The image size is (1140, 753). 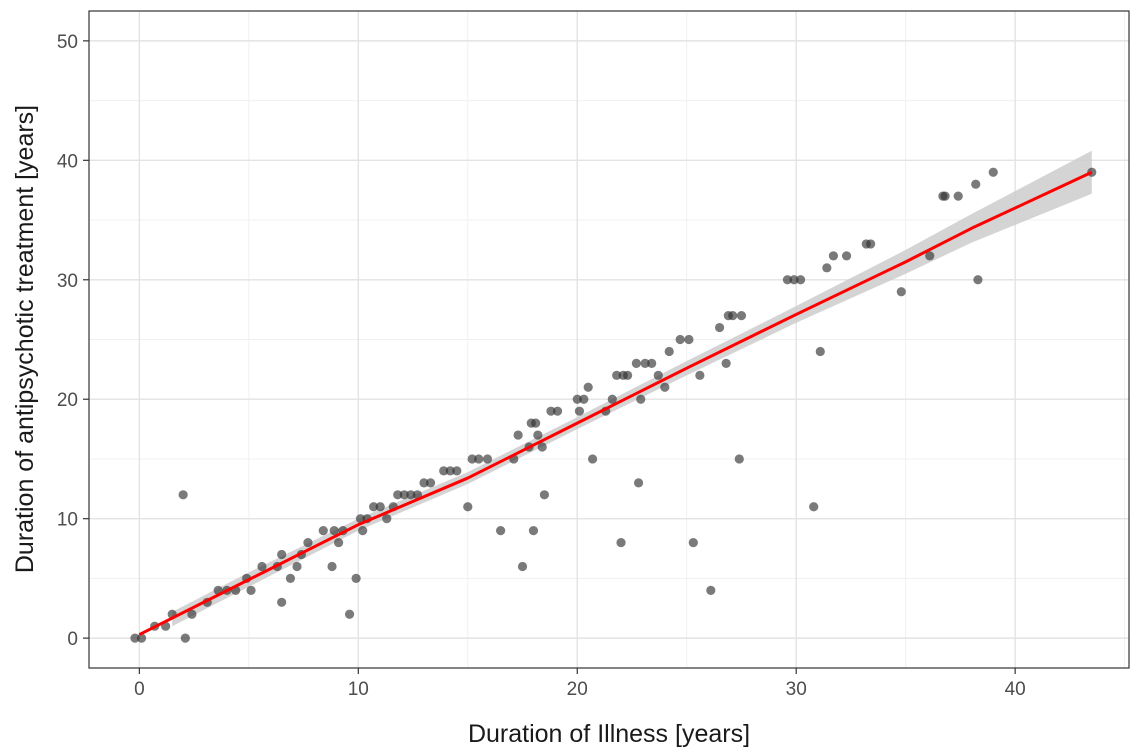 I want to click on x-tick-label: 20, so click(x=577, y=689).